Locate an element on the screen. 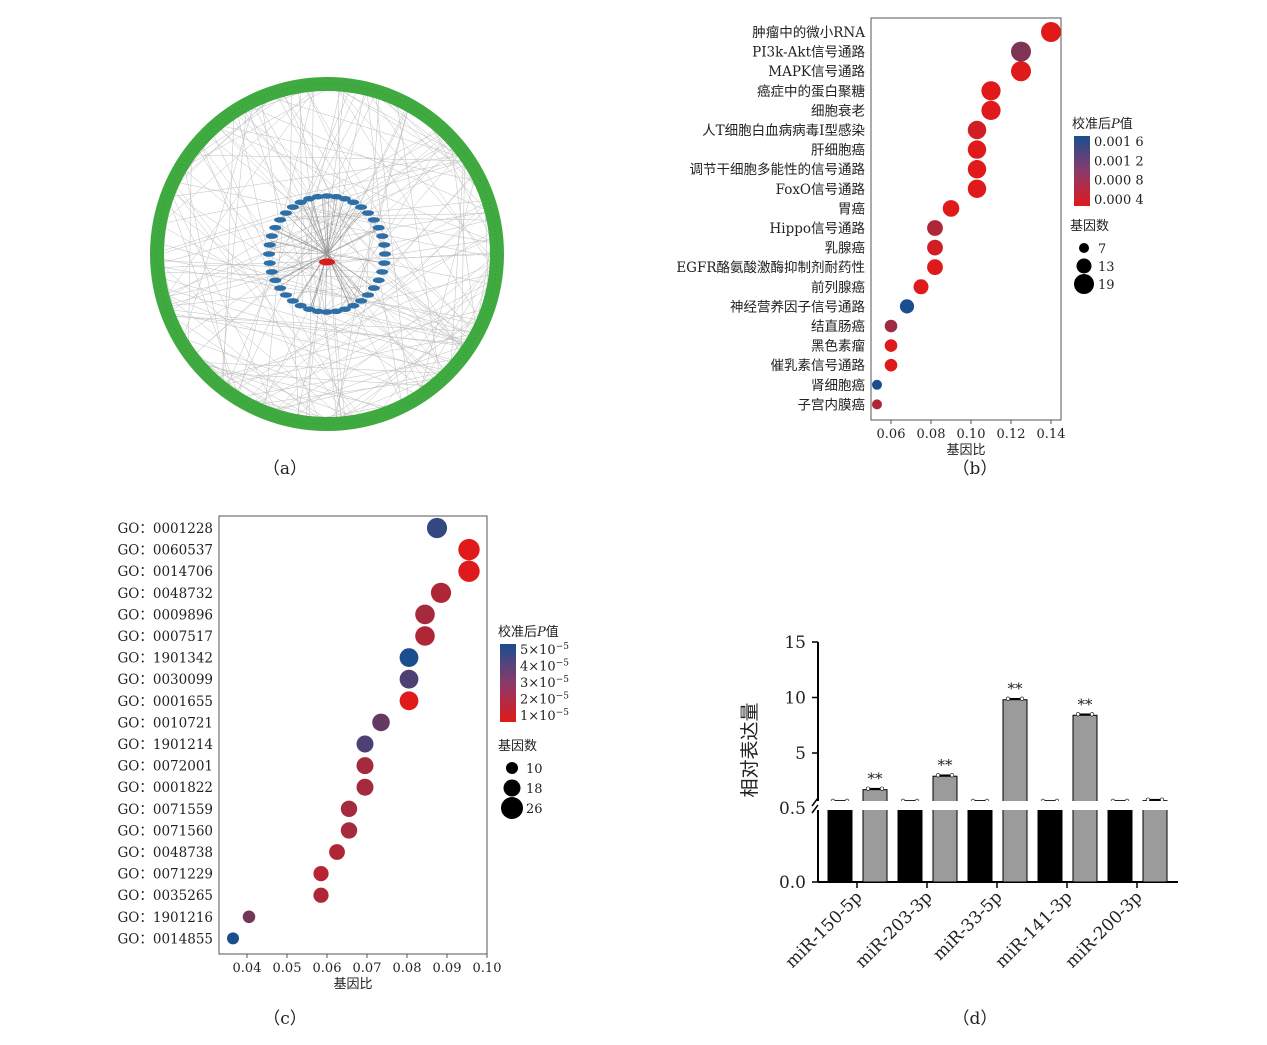 The height and width of the screenshot is (1045, 1267). colorbar-tick-label: 3×10⁻⁵ is located at coordinates (544, 683).